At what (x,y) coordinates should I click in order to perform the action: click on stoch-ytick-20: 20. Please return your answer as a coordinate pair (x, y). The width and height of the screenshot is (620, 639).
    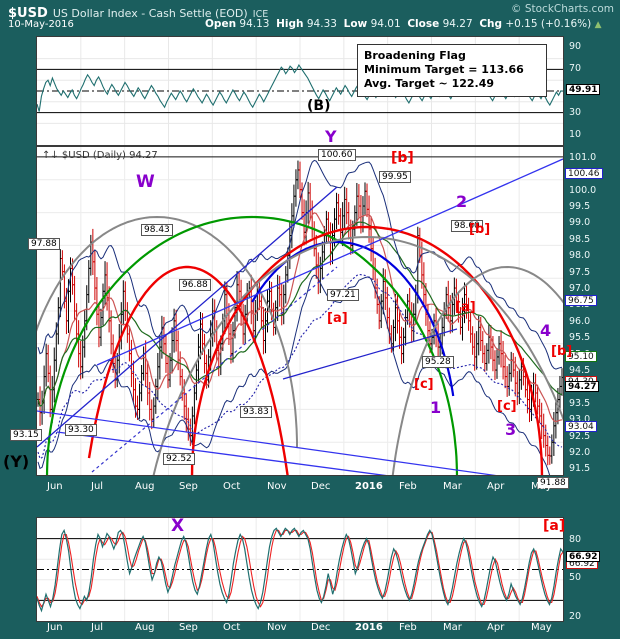
    Looking at the image, I should click on (575, 616).